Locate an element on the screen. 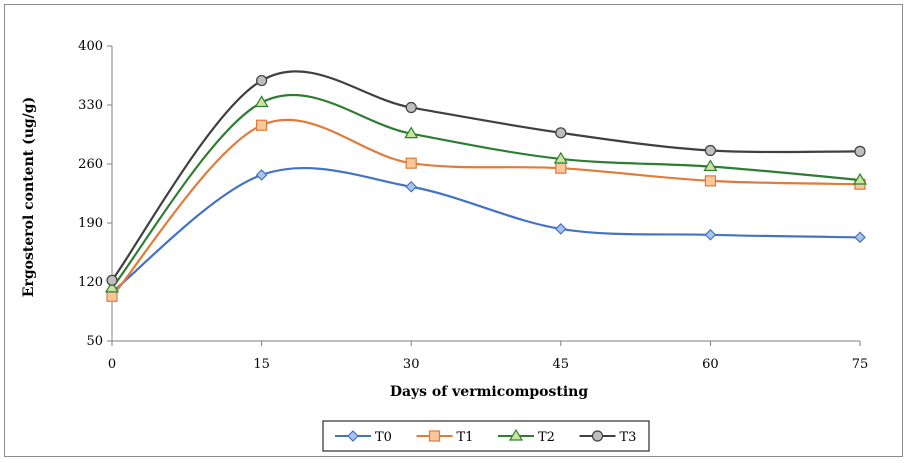 Image resolution: width=909 pixels, height=463 pixels. x-axis-title: Days of vermicomposting is located at coordinates (489, 392).